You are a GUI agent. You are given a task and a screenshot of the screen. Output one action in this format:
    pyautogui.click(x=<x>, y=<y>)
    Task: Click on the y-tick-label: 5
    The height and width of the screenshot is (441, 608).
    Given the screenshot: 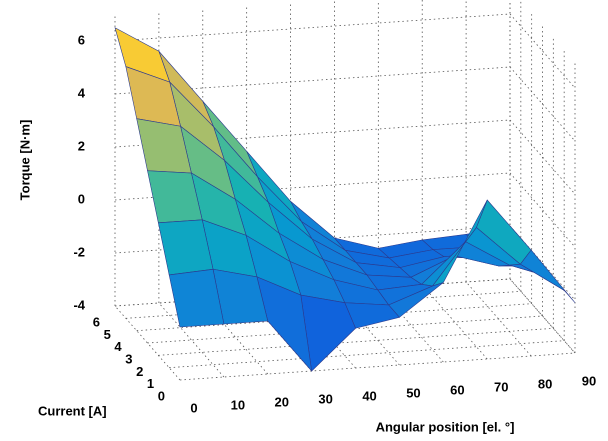 What is the action you would take?
    pyautogui.click(x=107, y=334)
    